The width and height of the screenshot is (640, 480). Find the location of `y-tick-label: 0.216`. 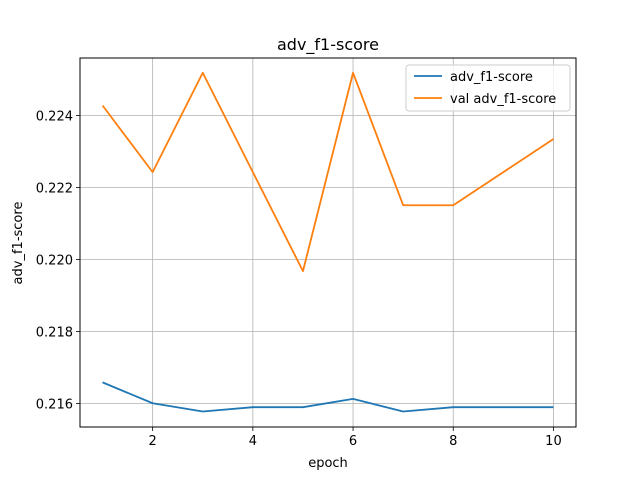

y-tick-label: 0.216 is located at coordinates (54, 405).